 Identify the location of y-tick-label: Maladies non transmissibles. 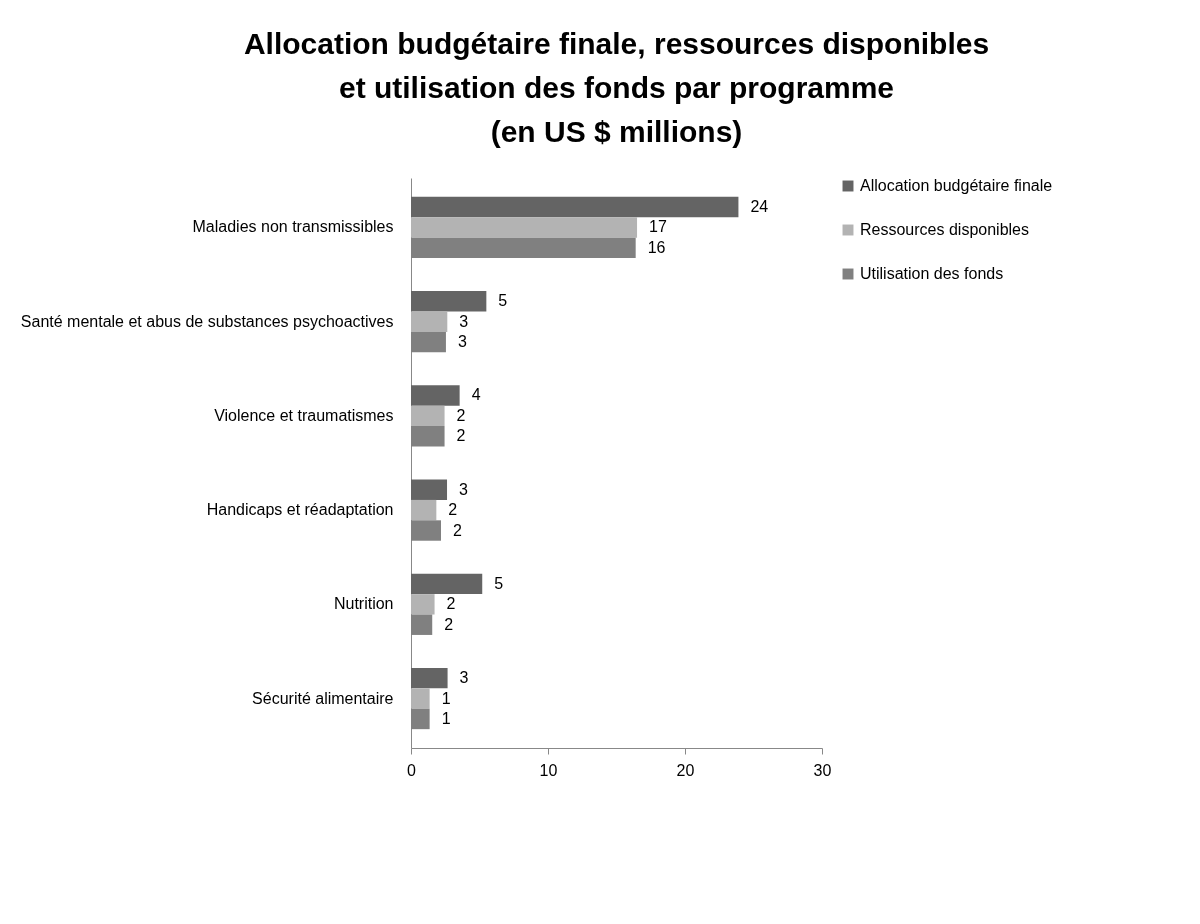
(293, 227).